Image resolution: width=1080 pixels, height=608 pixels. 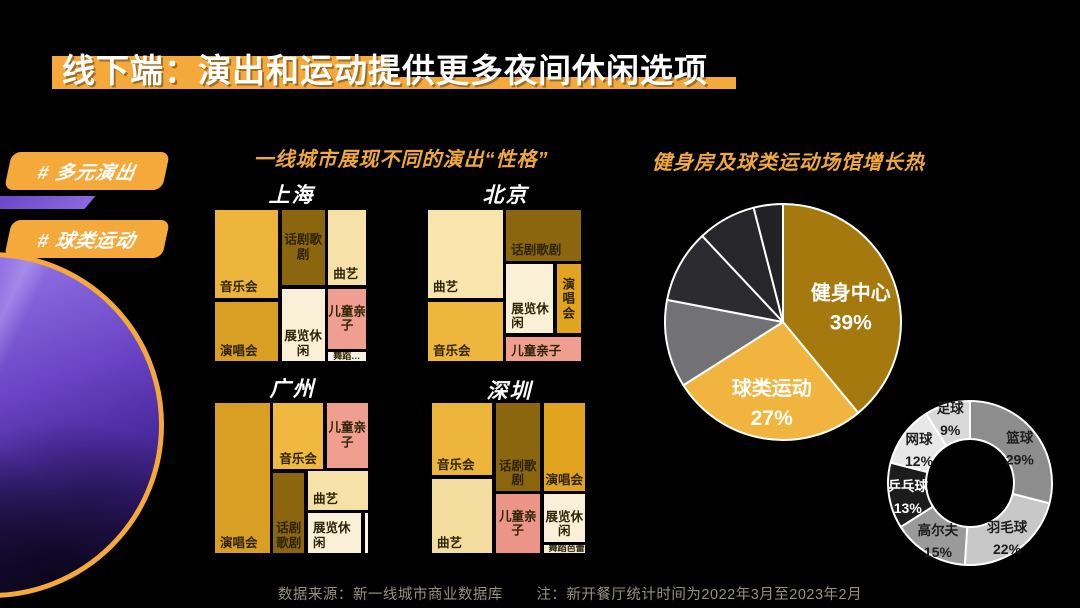 I want to click on city-label-shenzhen: 深圳, so click(x=509, y=391).